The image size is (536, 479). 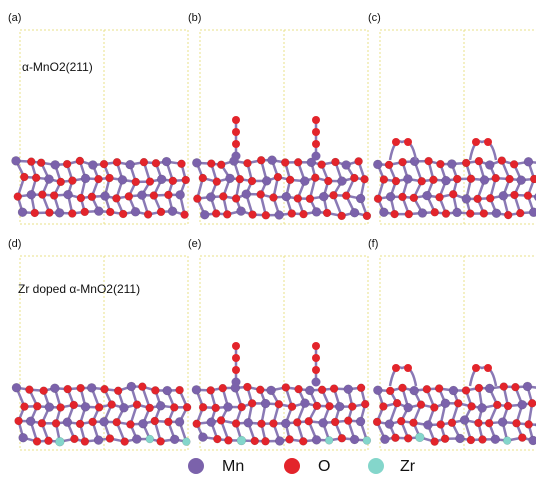 What do you see at coordinates (194, 244) in the screenshot?
I see `panel-label: (e)` at bounding box center [194, 244].